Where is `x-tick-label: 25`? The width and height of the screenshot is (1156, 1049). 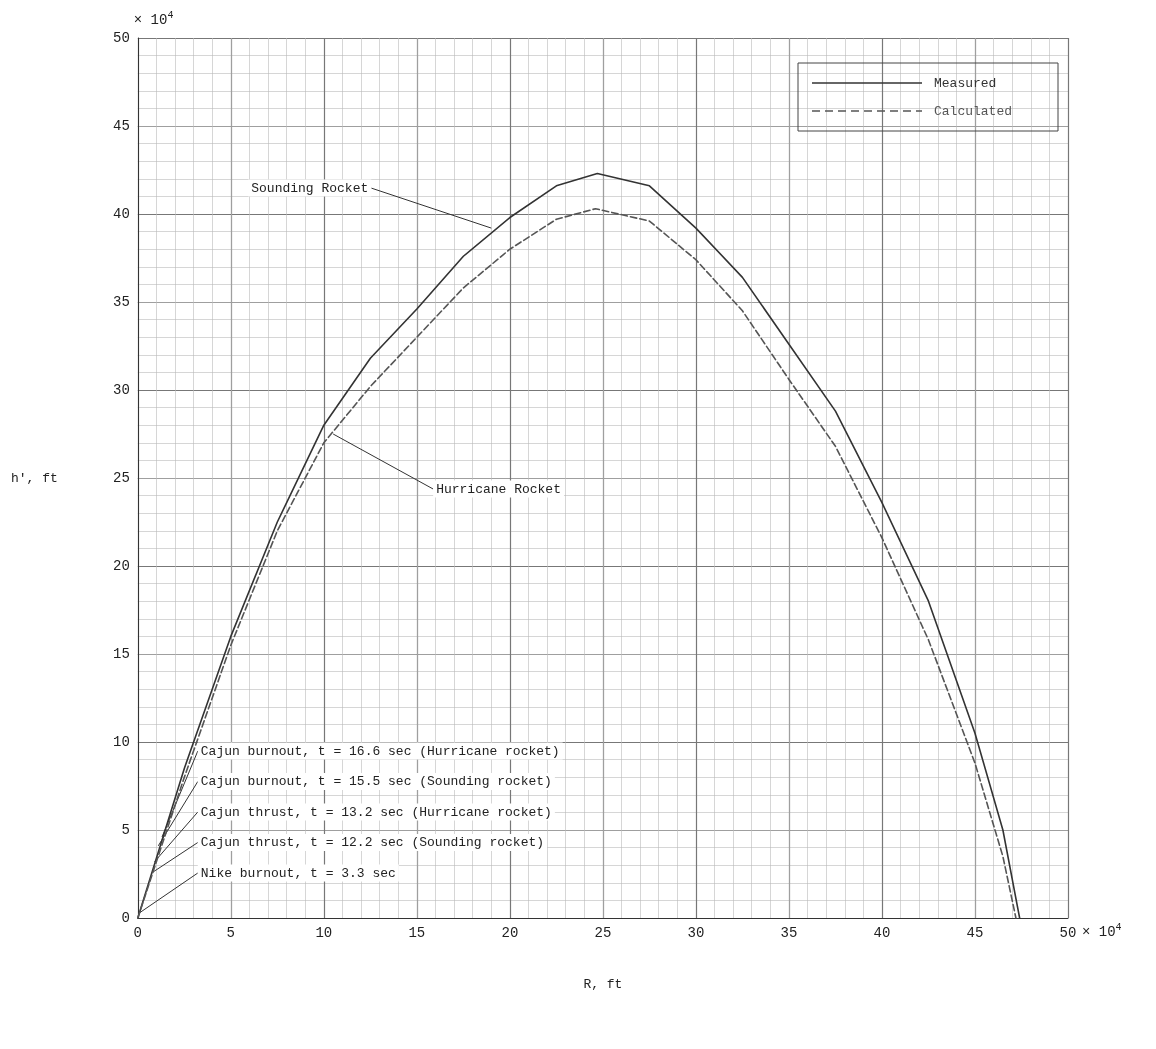
x-tick-label: 25 is located at coordinates (603, 933).